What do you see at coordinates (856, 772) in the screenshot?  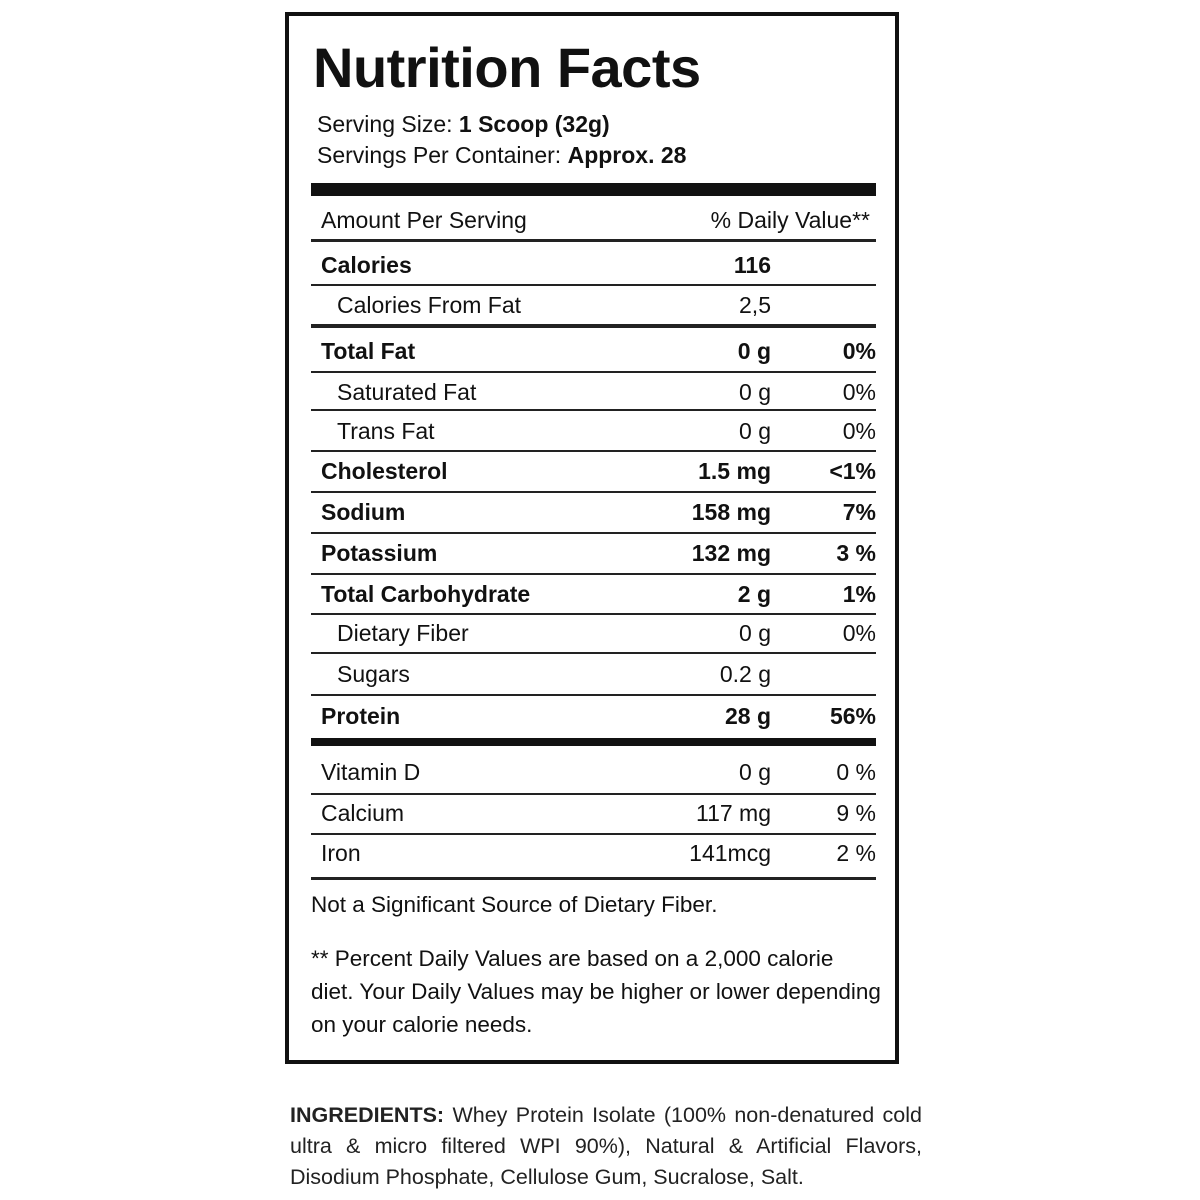 I see `vitamin-dv: 0 %` at bounding box center [856, 772].